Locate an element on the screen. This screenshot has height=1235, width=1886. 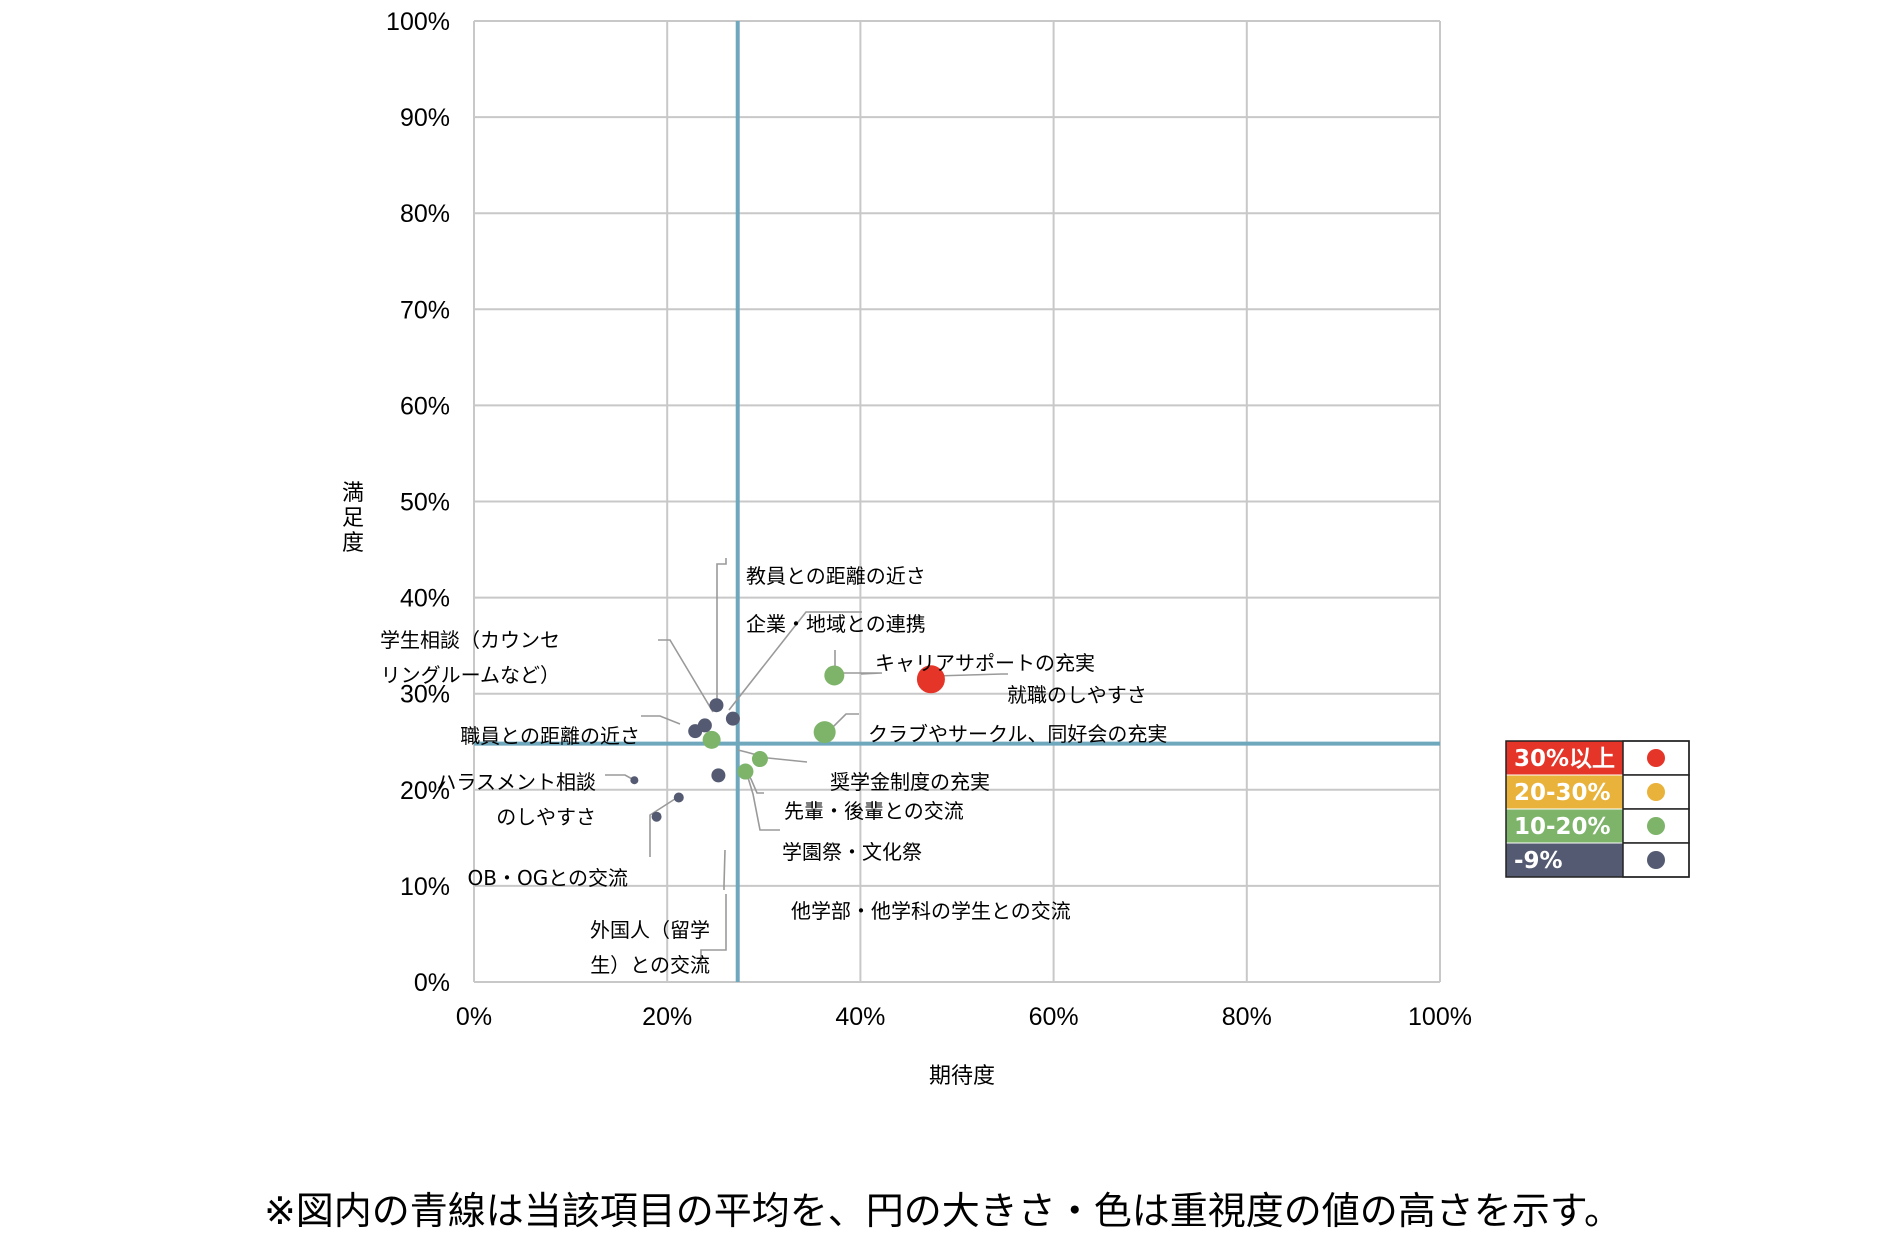
x-axis-label: 期待度 is located at coordinates (962, 1076).